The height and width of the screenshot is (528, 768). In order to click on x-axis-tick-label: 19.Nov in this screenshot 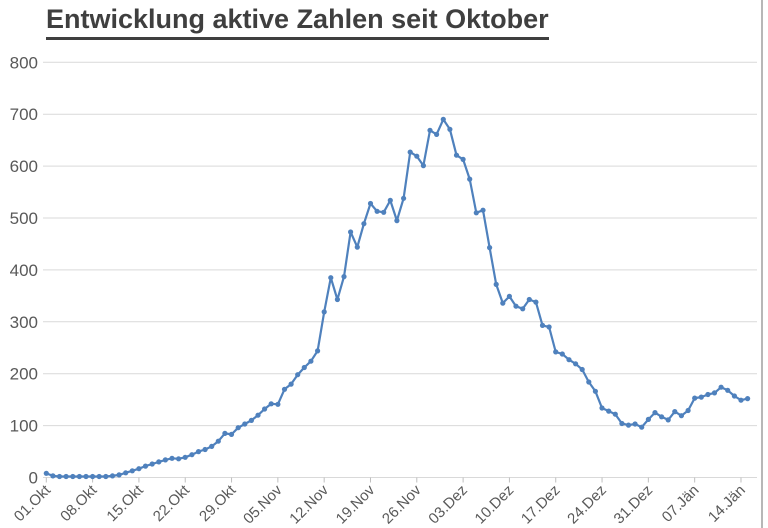, I will do `click(356, 504)`.